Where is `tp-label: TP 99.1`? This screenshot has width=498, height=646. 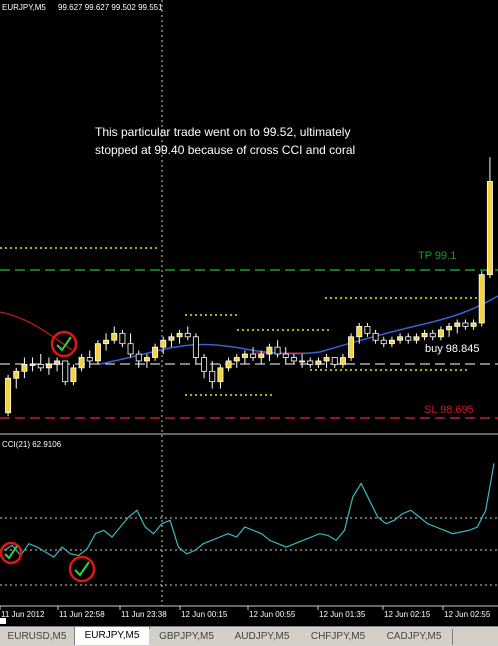
tp-label: TP 99.1 is located at coordinates (437, 256).